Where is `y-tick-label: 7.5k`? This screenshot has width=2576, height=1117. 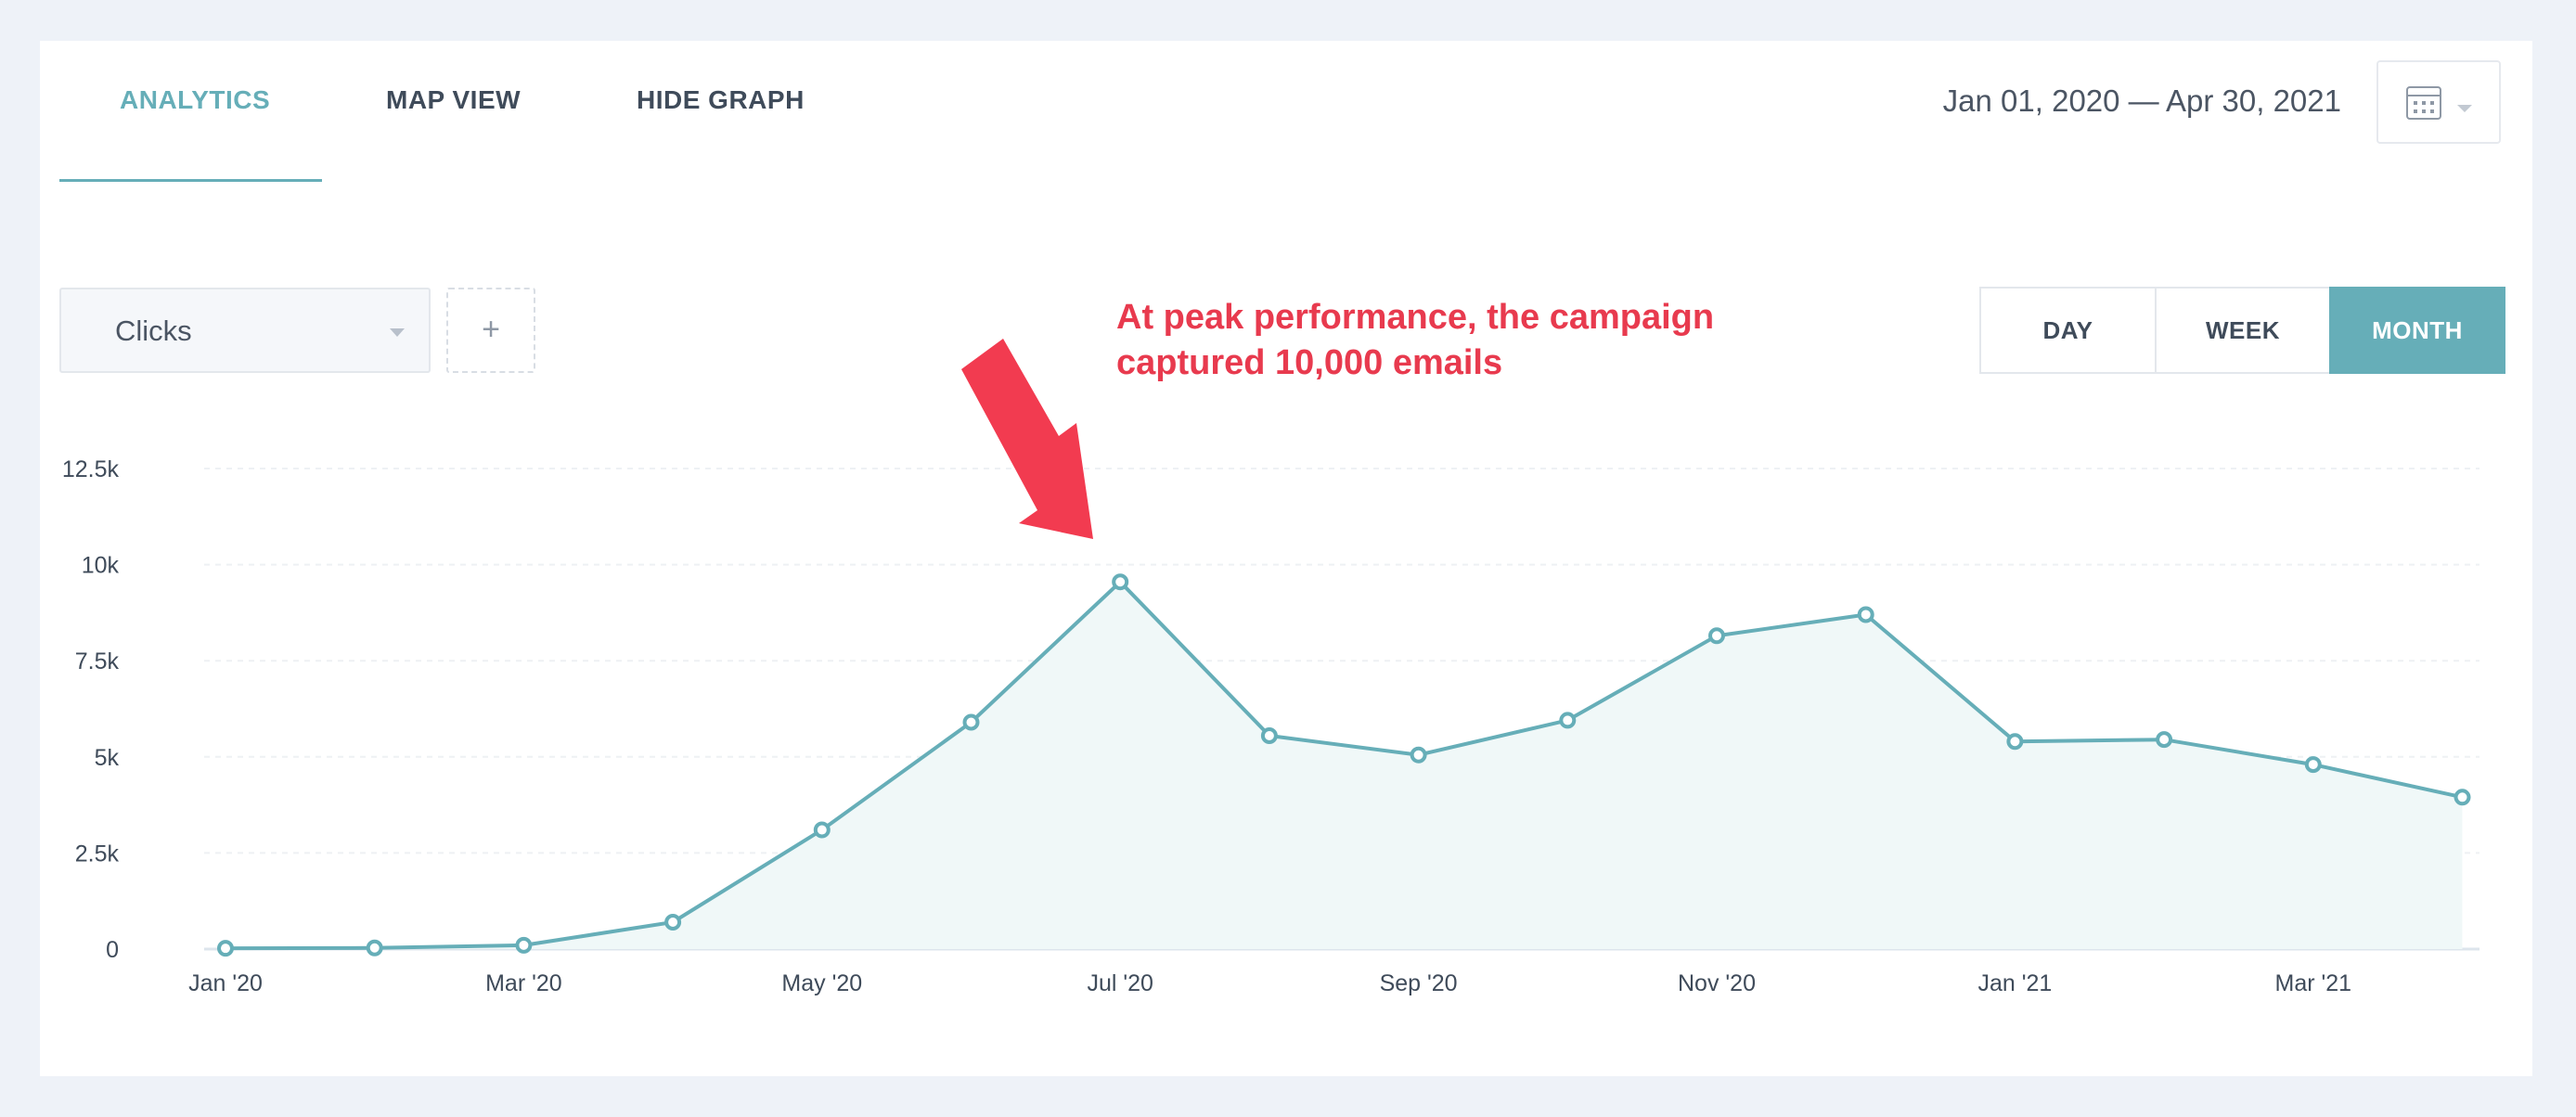
y-tick-label: 7.5k is located at coordinates (97, 661).